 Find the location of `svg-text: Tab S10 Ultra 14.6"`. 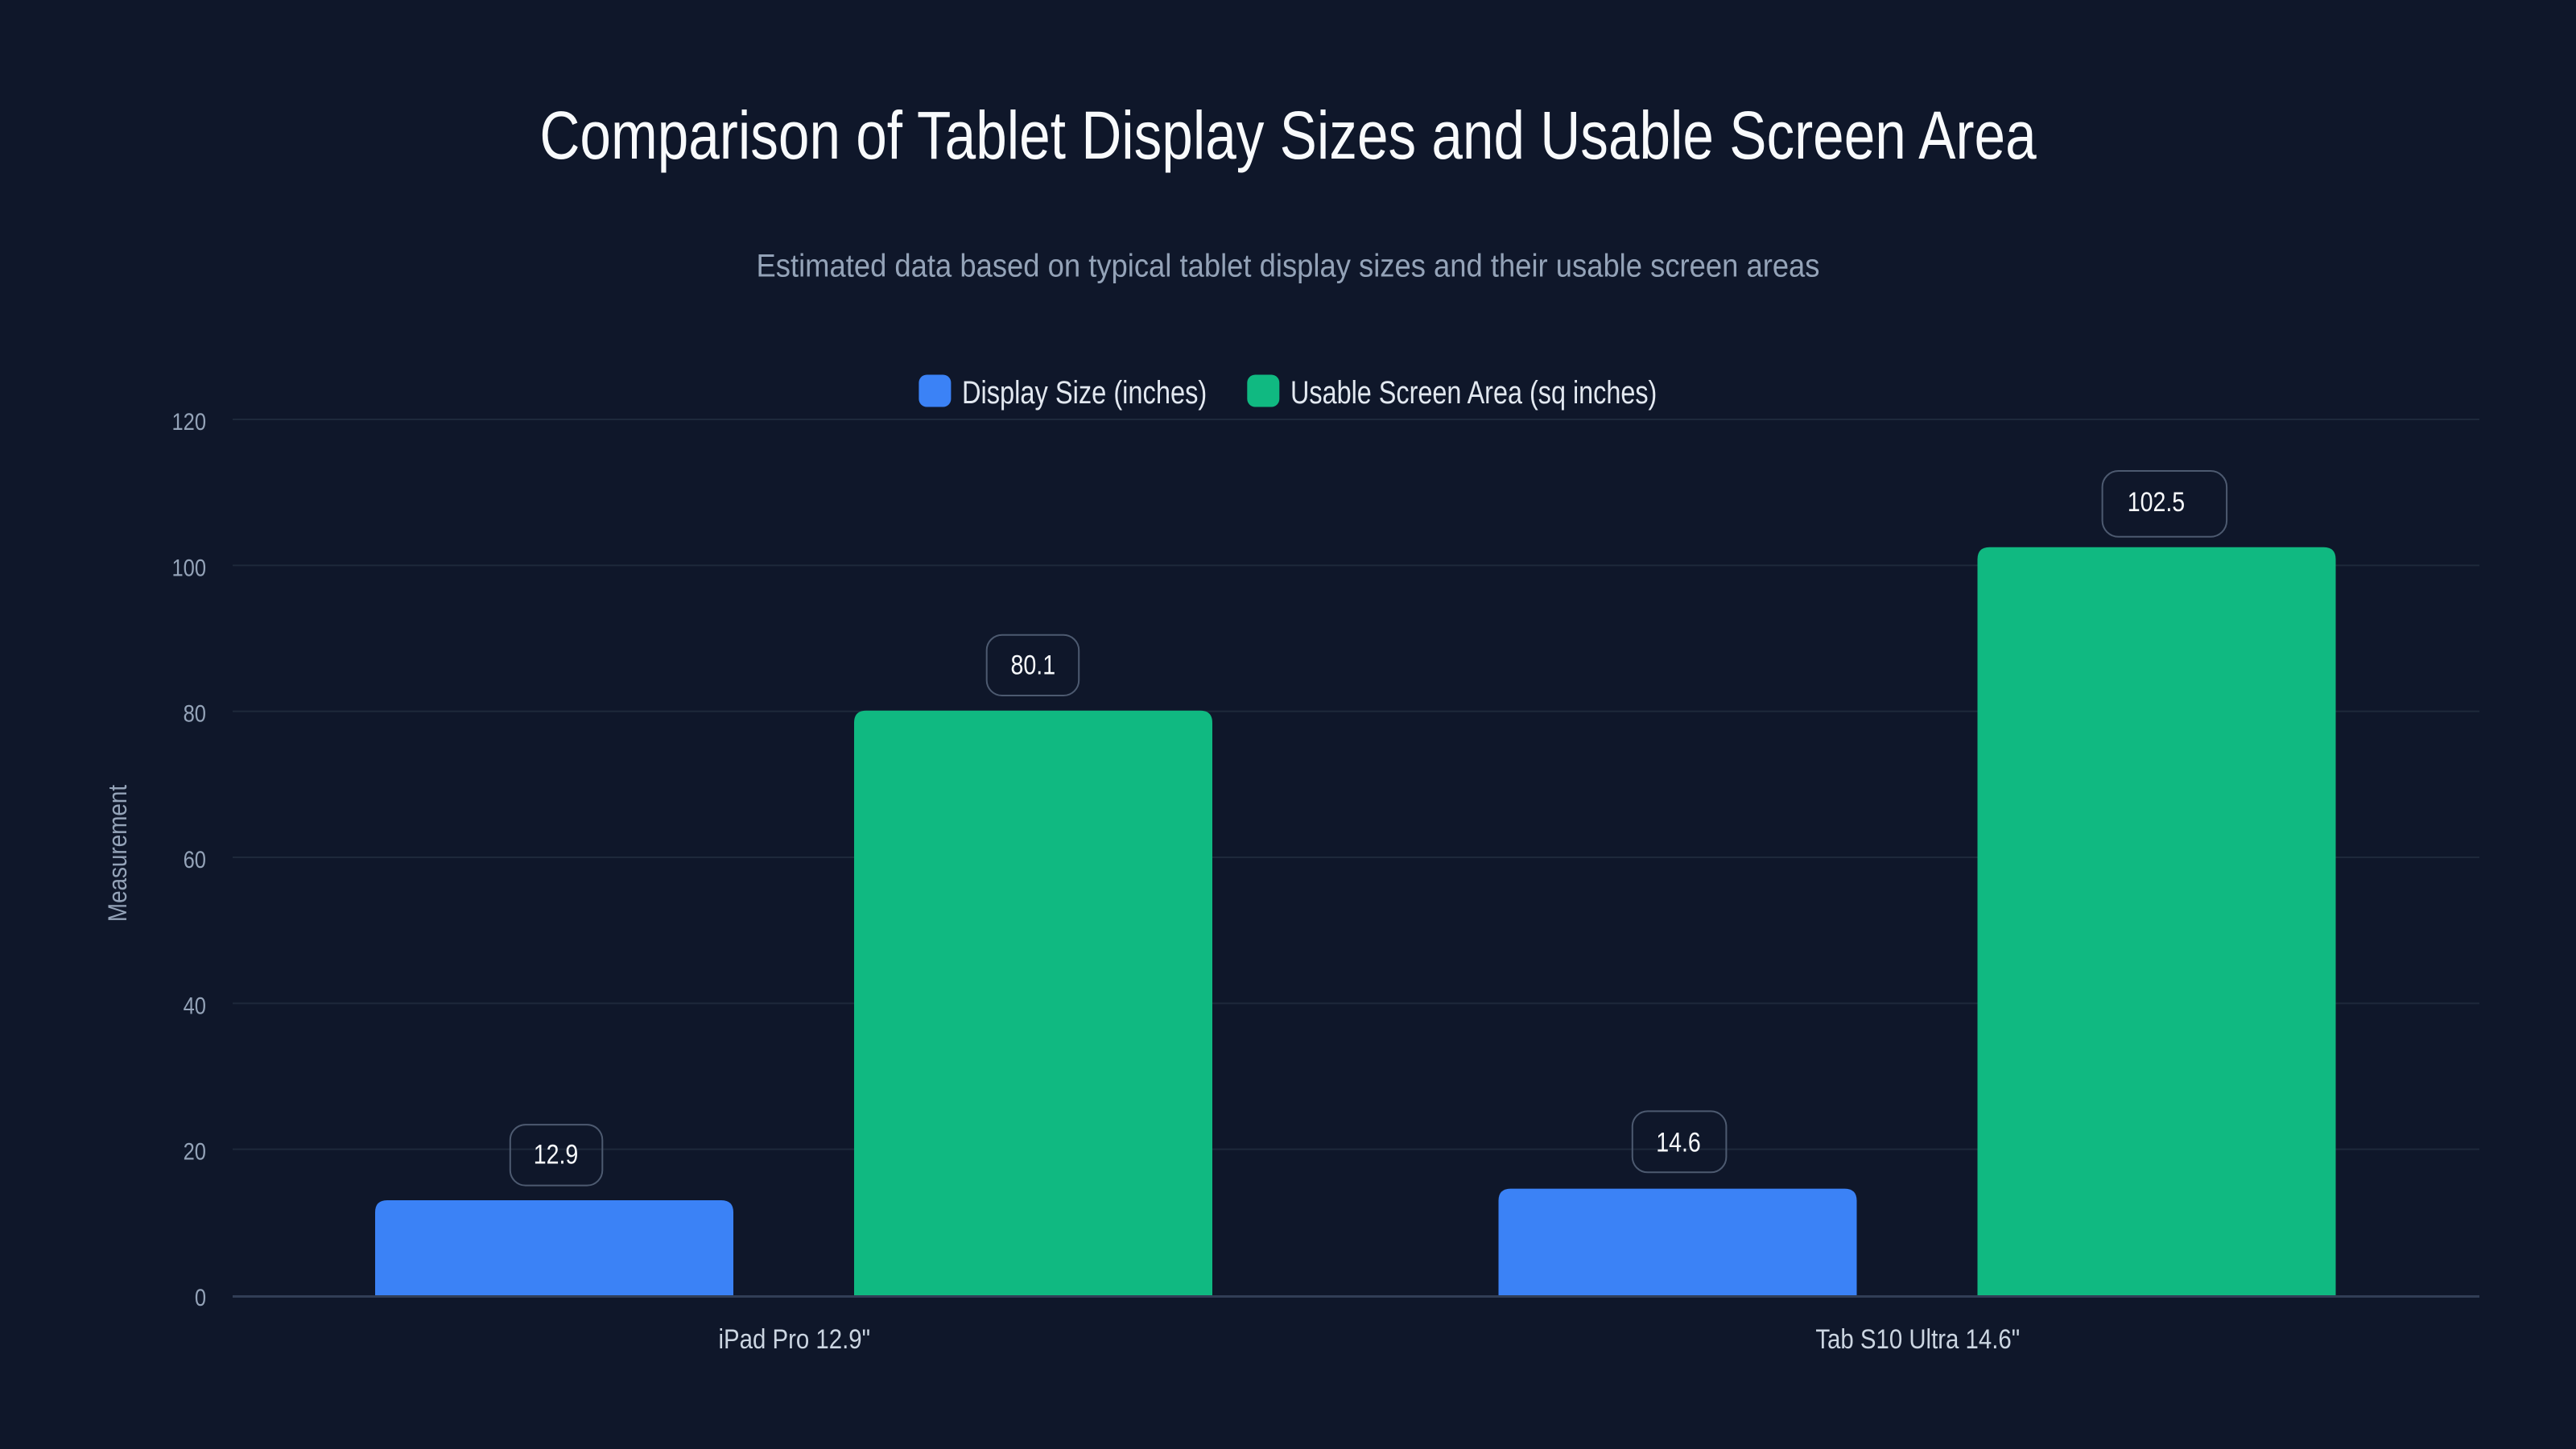

svg-text: Tab S10 Ultra 14.6" is located at coordinates (1917, 1339).